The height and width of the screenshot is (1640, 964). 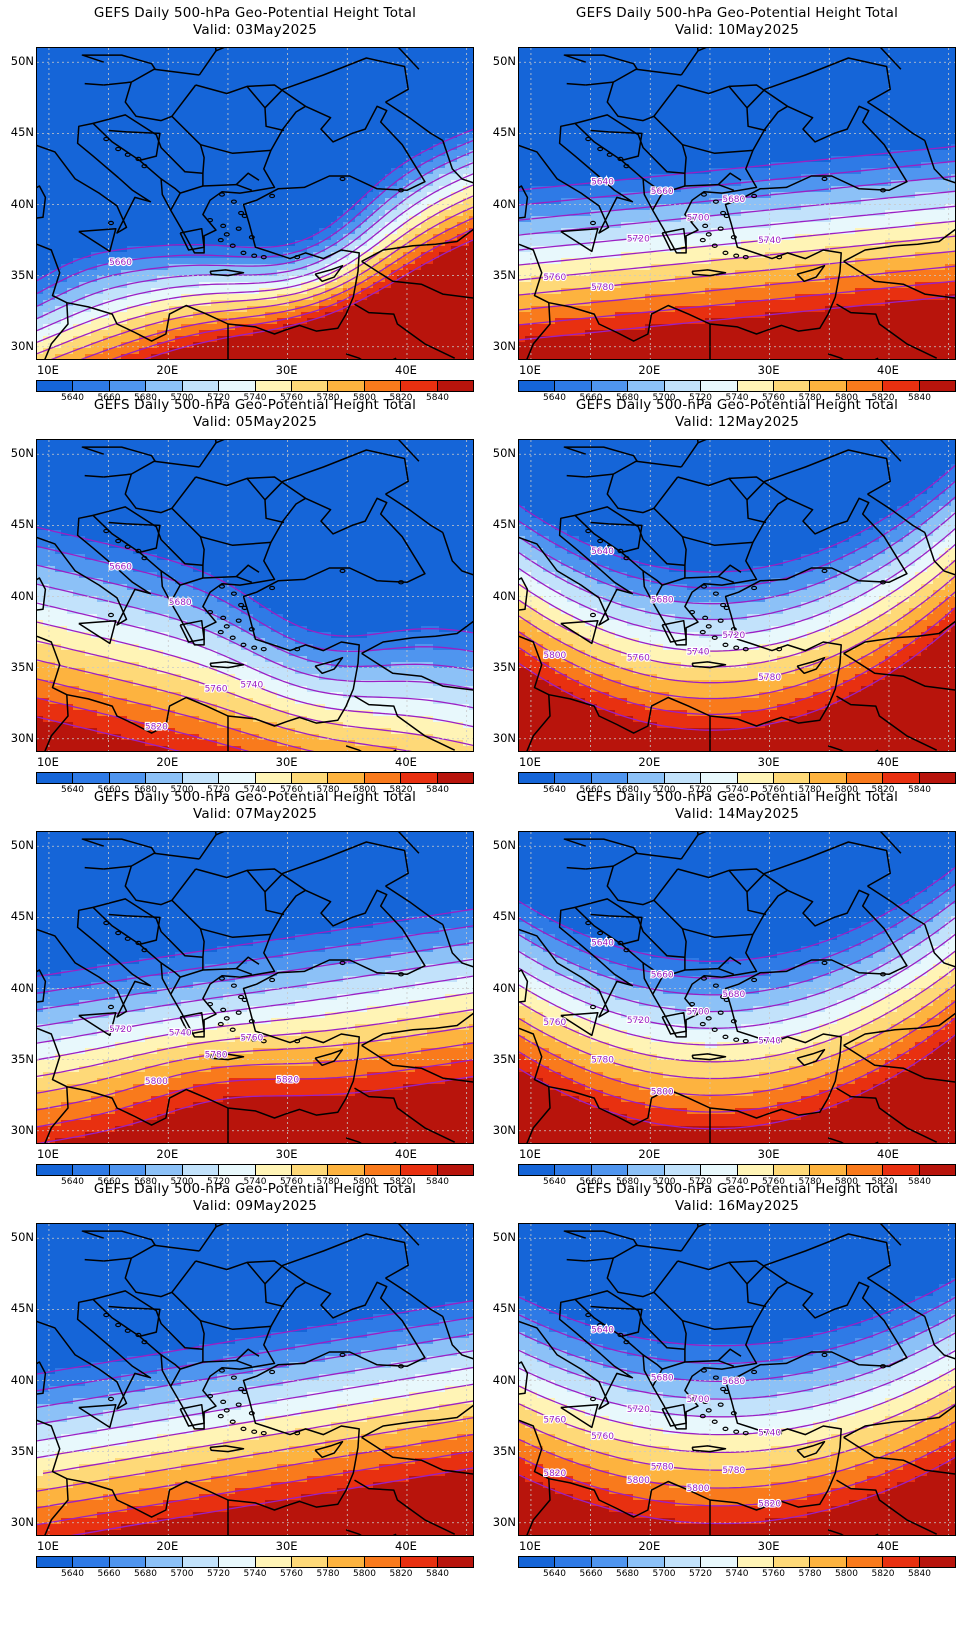 What do you see at coordinates (120, 263) in the screenshot?
I see `contour-labels: 5660` at bounding box center [120, 263].